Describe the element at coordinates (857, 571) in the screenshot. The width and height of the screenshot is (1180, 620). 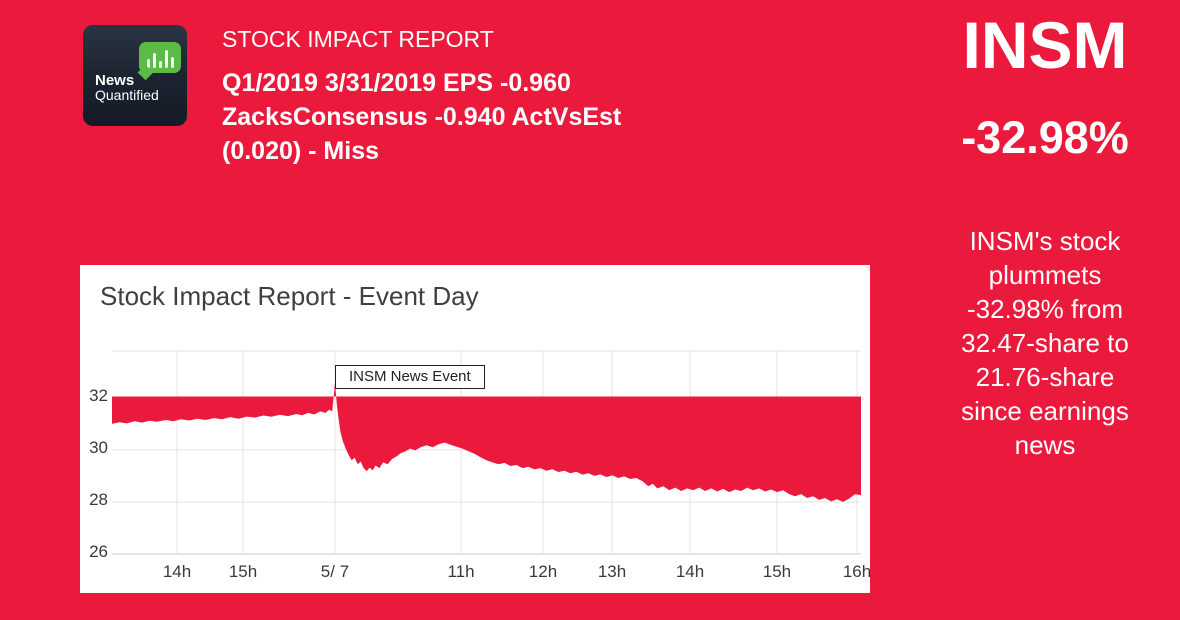
I see `x-axis-label: 16h` at that location.